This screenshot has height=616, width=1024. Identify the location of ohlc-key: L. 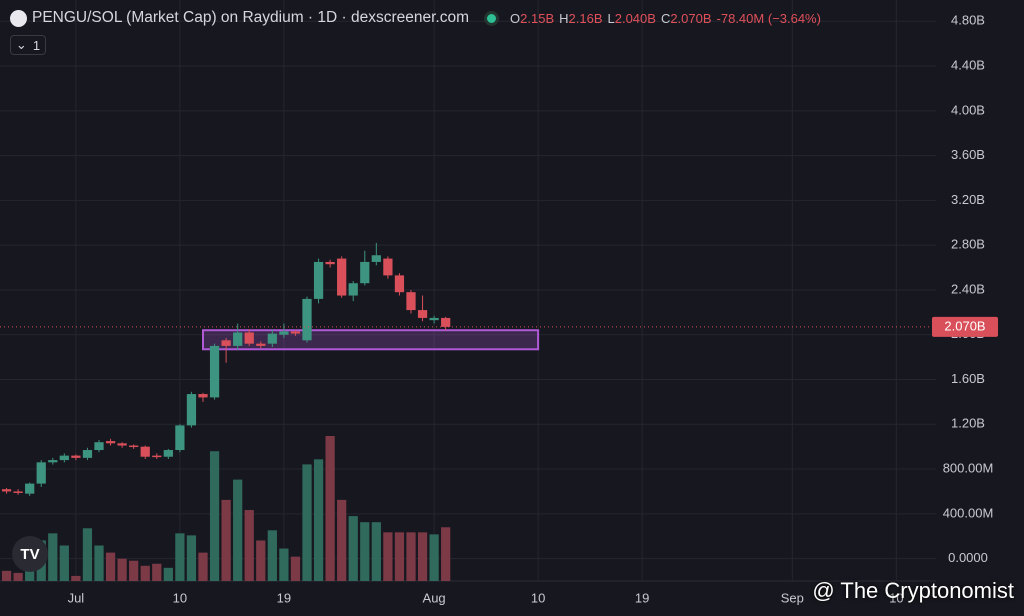
(611, 18).